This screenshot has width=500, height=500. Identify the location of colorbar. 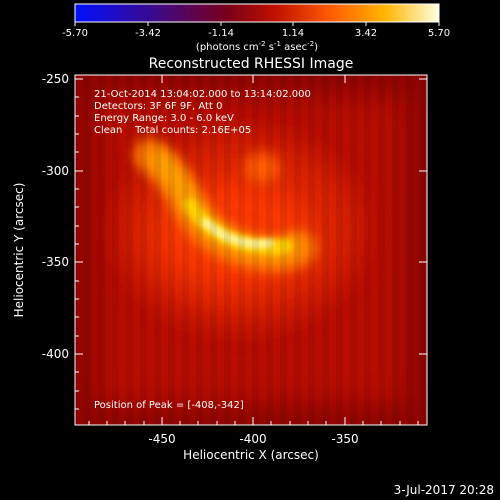
(257, 13).